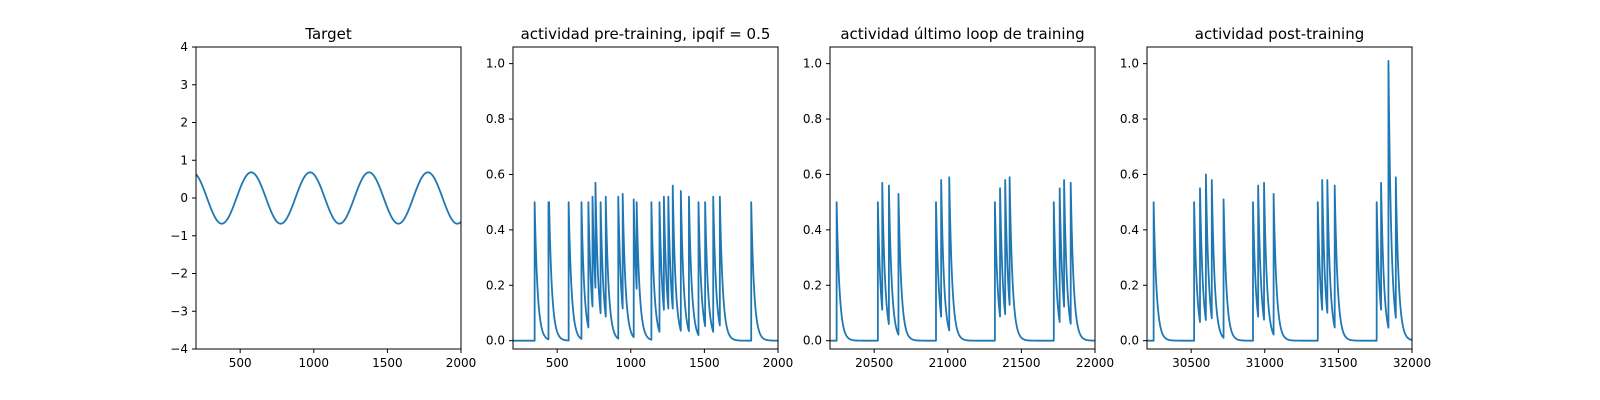  I want to click on y-tick-label: −1, so click(179, 236).